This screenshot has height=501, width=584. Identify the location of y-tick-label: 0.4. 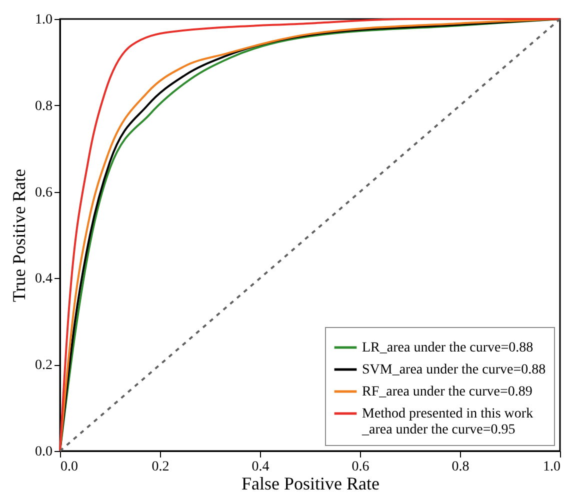
(43, 279).